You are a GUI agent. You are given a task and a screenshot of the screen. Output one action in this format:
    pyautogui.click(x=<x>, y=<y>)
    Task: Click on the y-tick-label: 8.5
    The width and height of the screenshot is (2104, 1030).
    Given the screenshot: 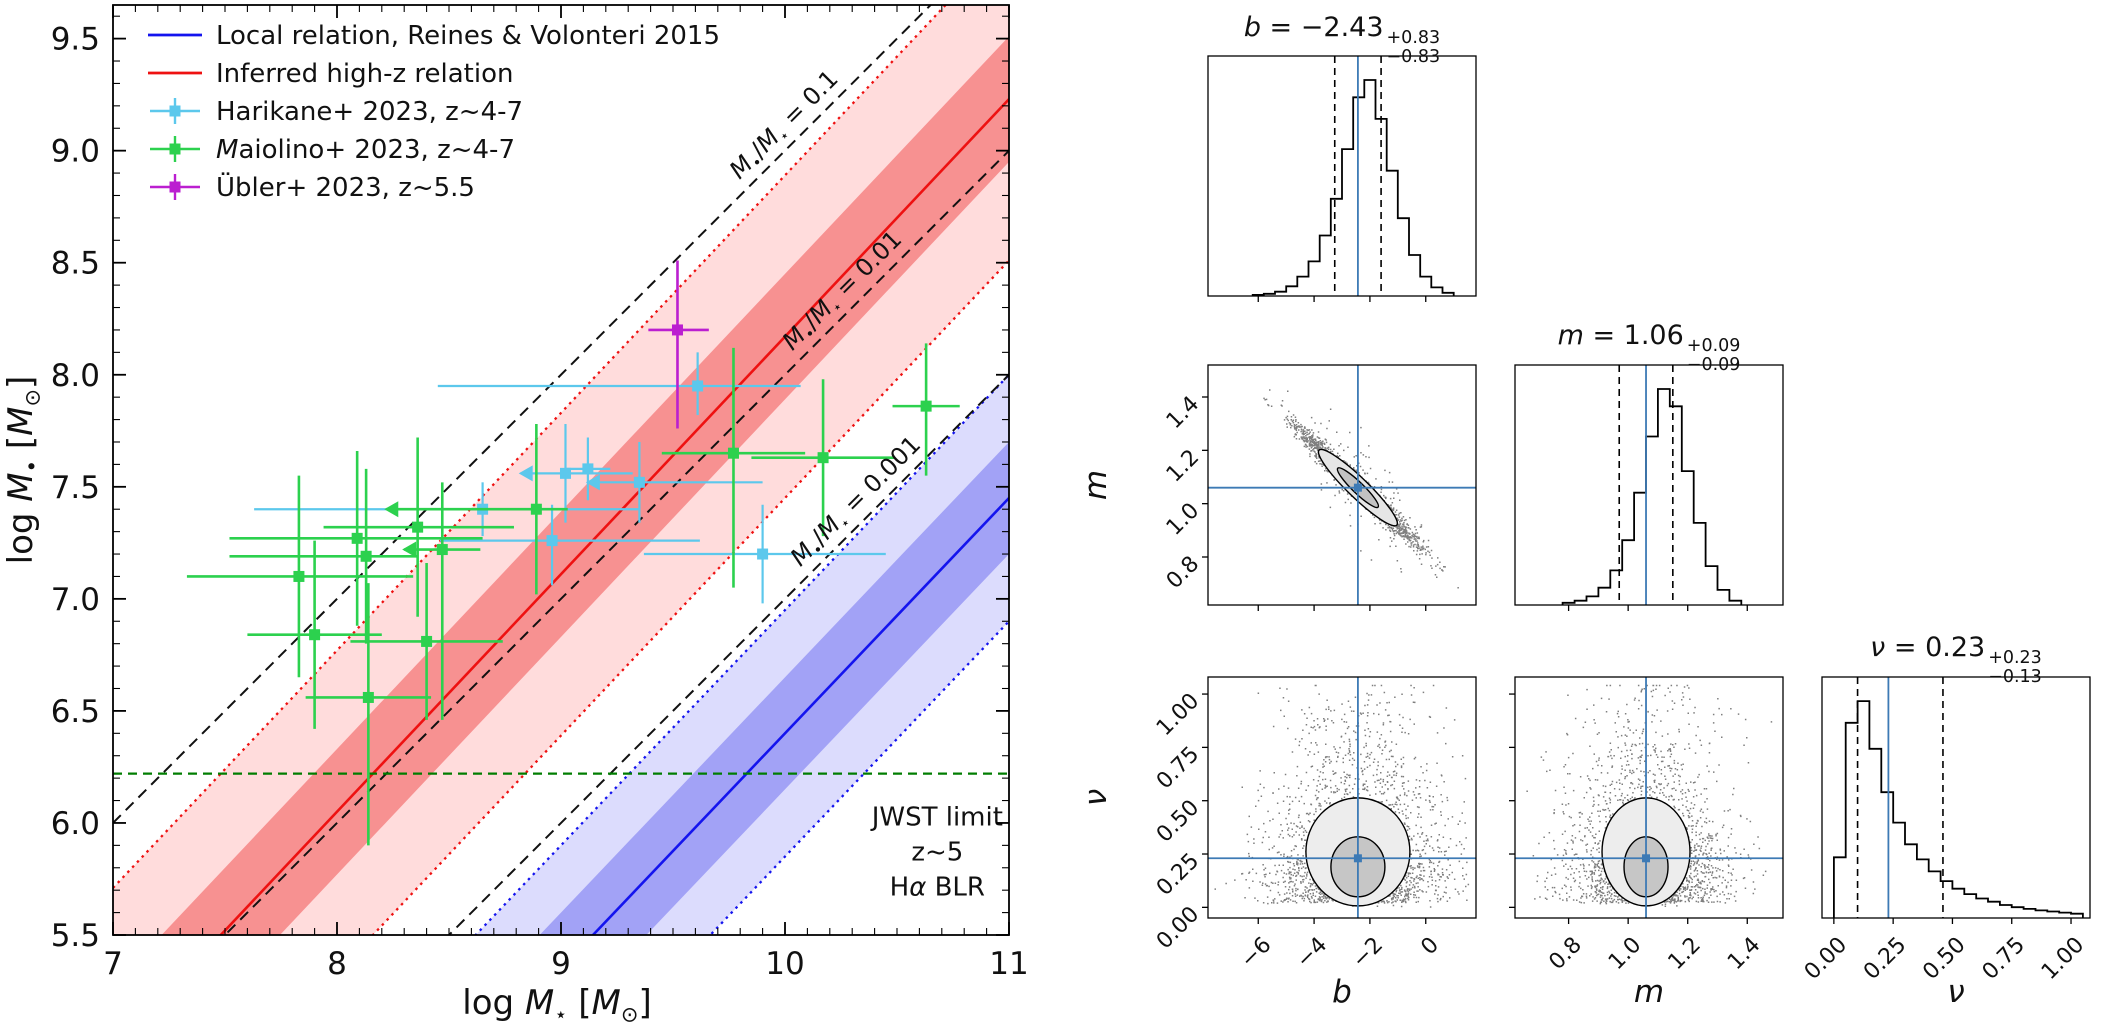 What is the action you would take?
    pyautogui.click(x=75, y=264)
    